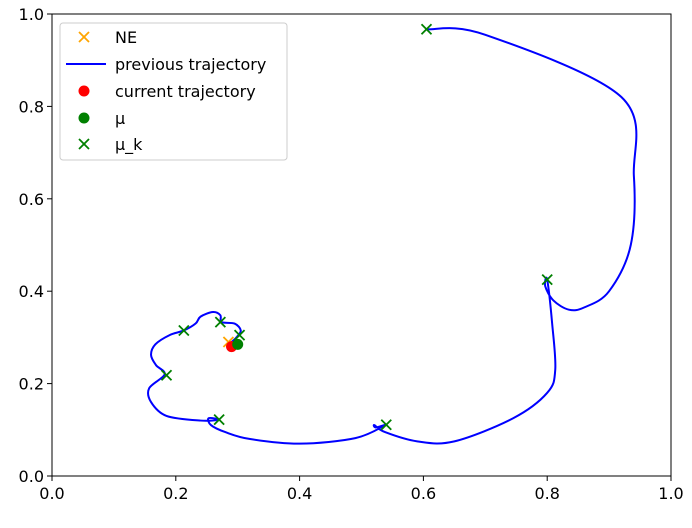 Image resolution: width=692 pixels, height=528 pixels. I want to click on y-tick-label: 0.6, so click(31, 199).